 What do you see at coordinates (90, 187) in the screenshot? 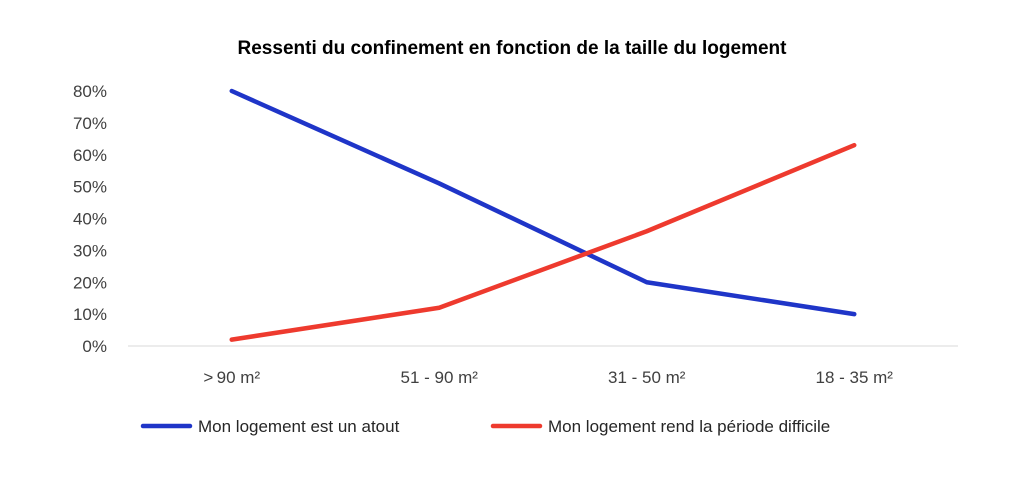
I see `y-tick-label: 50%` at bounding box center [90, 187].